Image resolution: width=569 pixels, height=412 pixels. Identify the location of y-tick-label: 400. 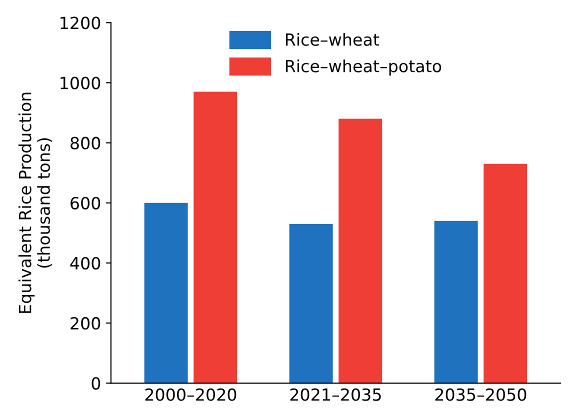
(85, 263).